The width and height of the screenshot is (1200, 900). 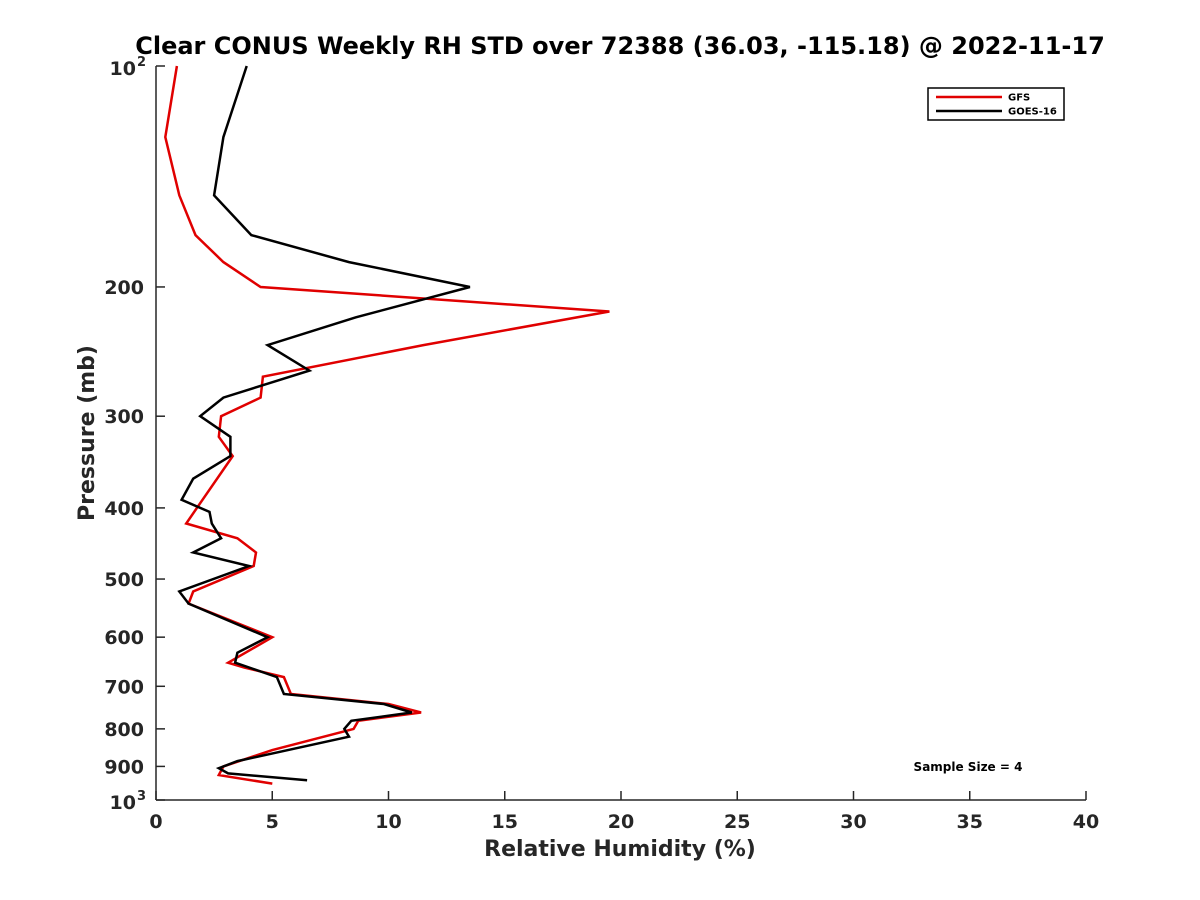 I want to click on x-tick-label: 15, so click(x=505, y=822).